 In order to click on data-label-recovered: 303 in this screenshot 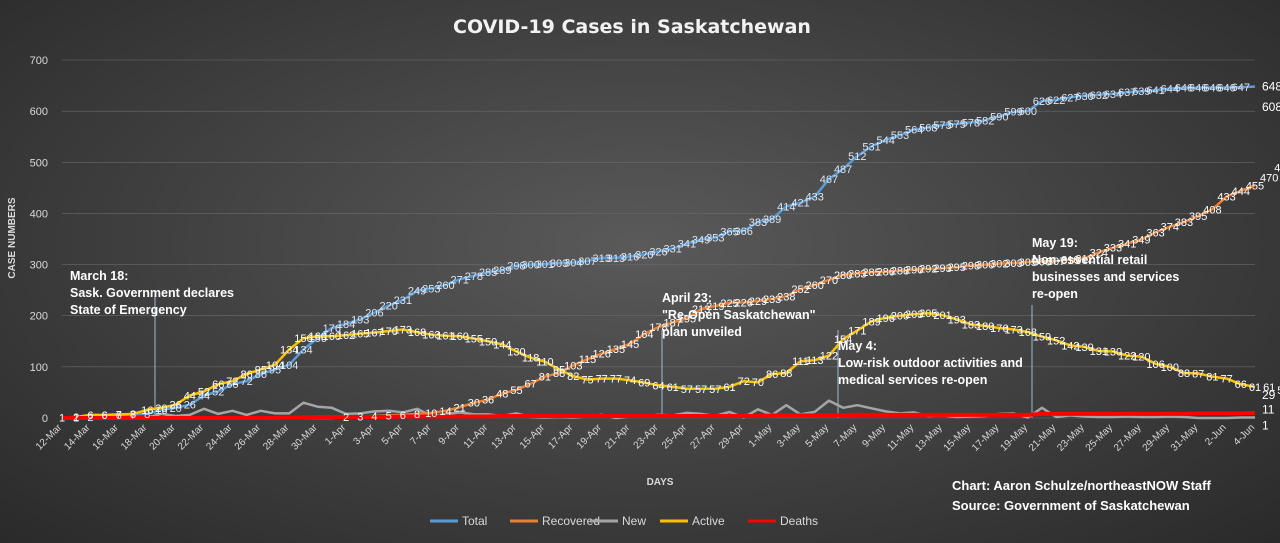, I will do `click(1013, 264)`.